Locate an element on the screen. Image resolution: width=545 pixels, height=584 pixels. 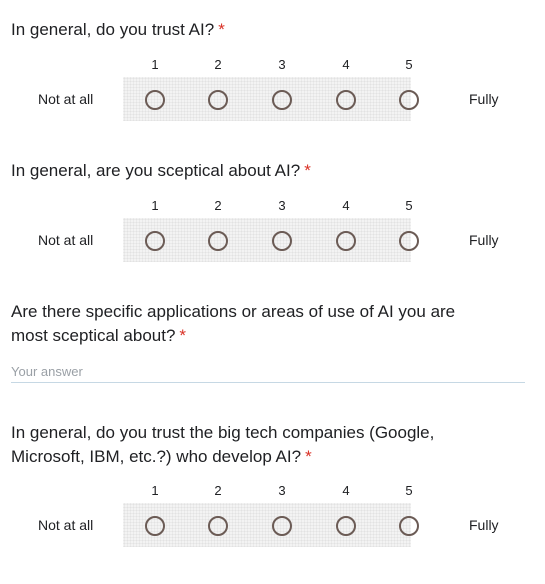
question-title: In general, are you sceptical about AI? * is located at coordinates (271, 171).